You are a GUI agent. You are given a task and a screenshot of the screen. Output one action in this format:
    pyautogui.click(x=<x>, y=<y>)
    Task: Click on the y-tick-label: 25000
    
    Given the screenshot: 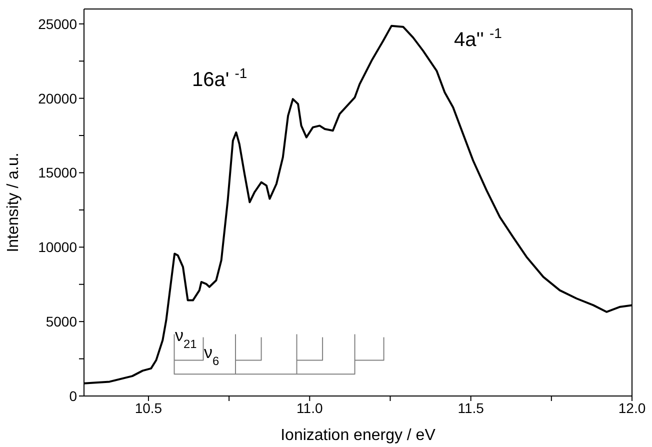 What is the action you would take?
    pyautogui.click(x=58, y=24)
    